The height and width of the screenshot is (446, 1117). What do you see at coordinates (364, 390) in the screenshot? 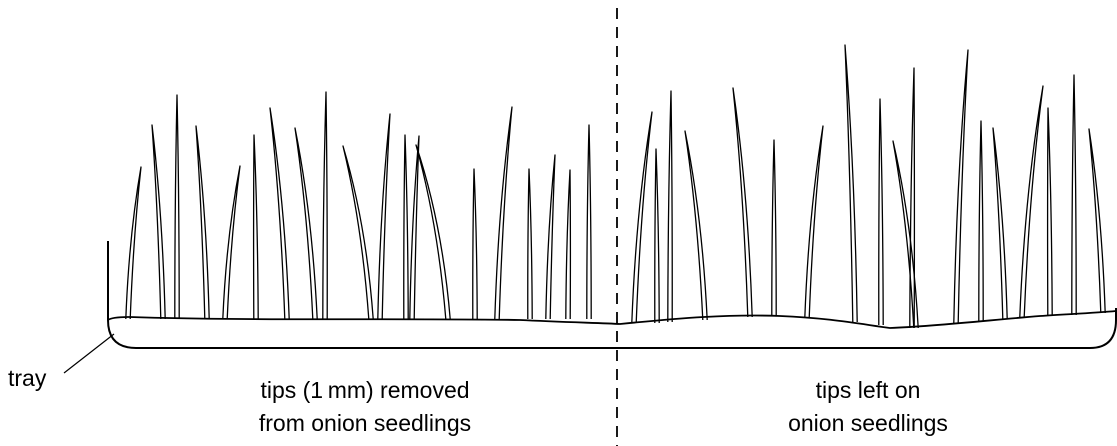
I see `left-caption-line1: tips (1 mm) removed` at bounding box center [364, 390].